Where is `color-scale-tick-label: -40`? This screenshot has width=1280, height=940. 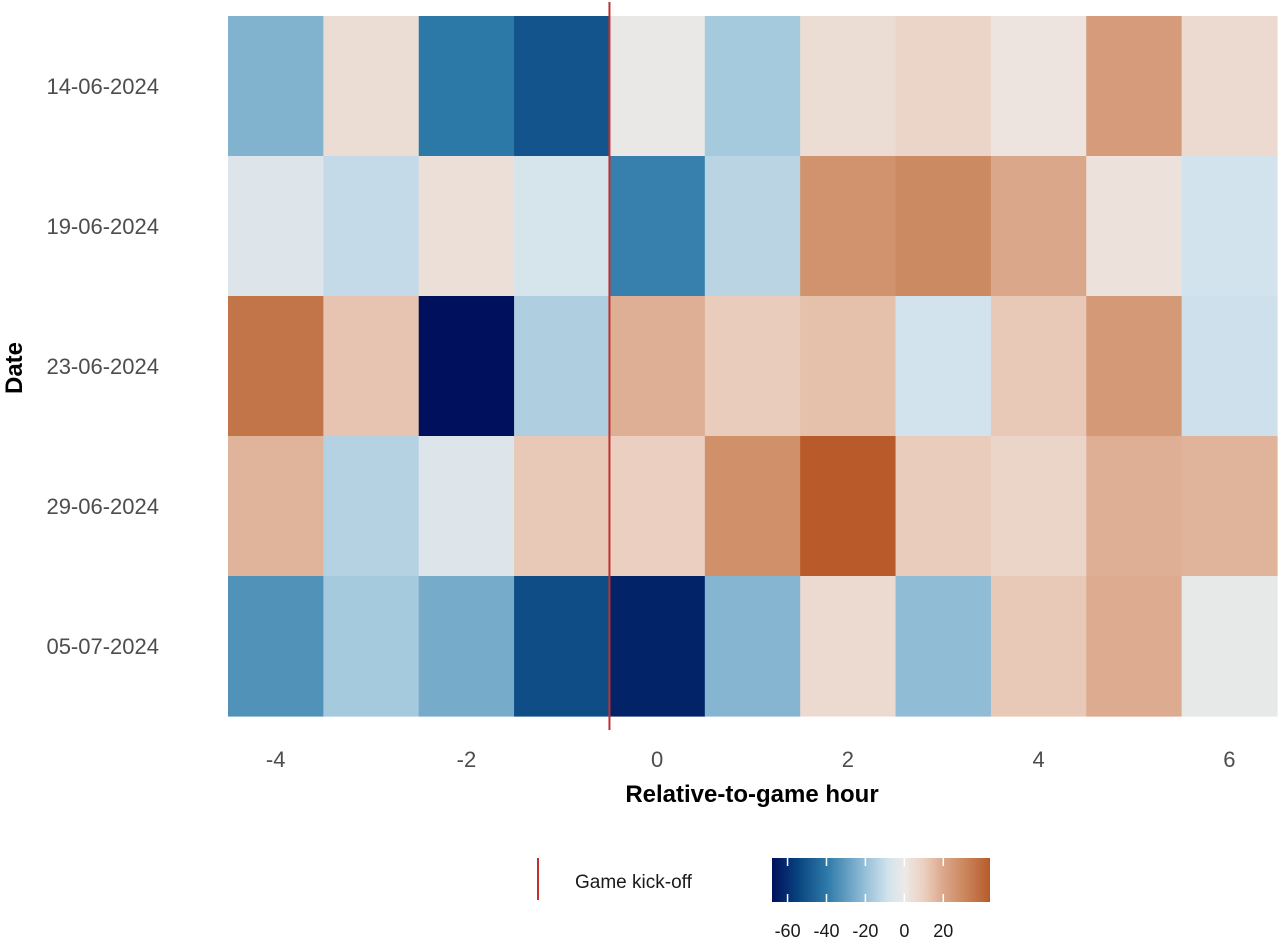
color-scale-tick-label: -40 is located at coordinates (826, 930).